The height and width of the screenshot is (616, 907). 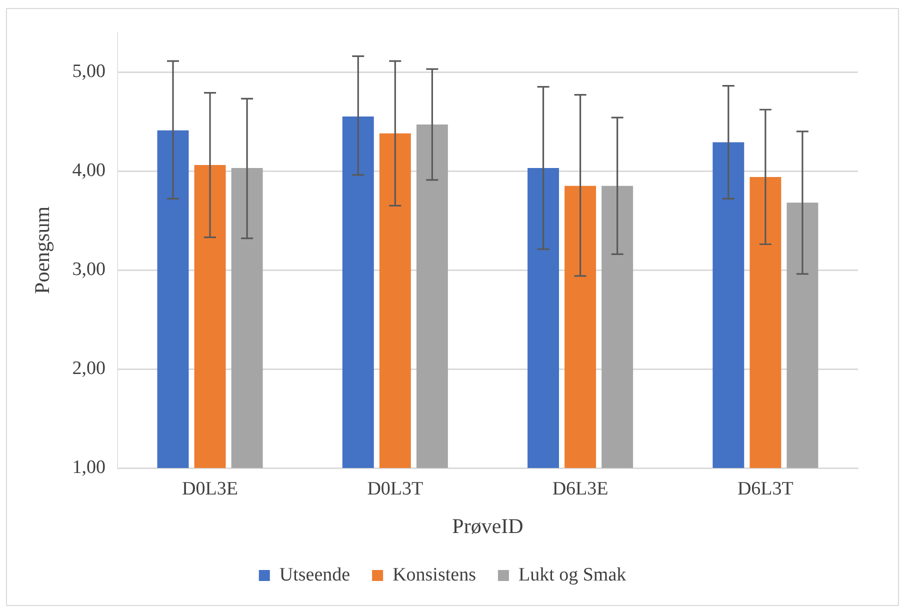 What do you see at coordinates (314, 575) in the screenshot?
I see `legend-label: Utseende` at bounding box center [314, 575].